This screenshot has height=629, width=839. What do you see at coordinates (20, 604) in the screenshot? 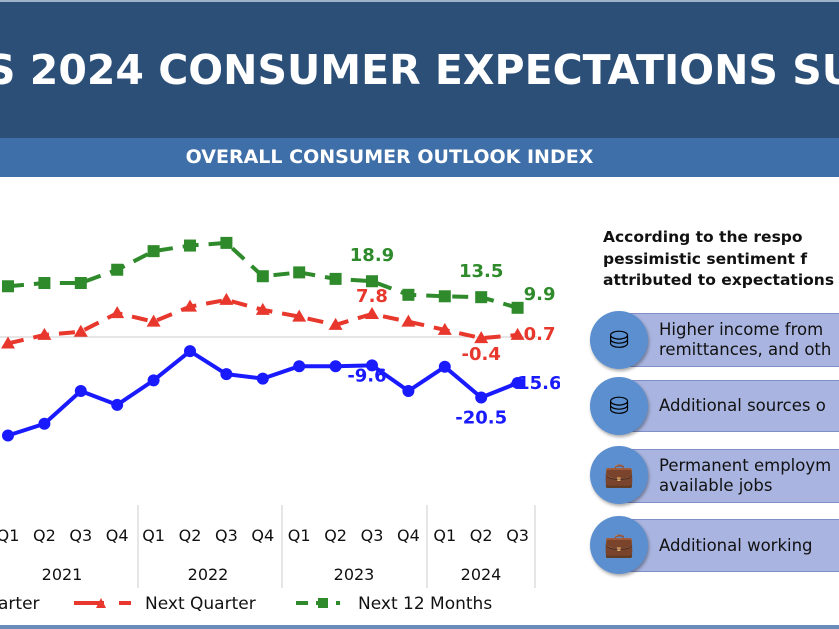
I see `legend-label: arter` at bounding box center [20, 604].